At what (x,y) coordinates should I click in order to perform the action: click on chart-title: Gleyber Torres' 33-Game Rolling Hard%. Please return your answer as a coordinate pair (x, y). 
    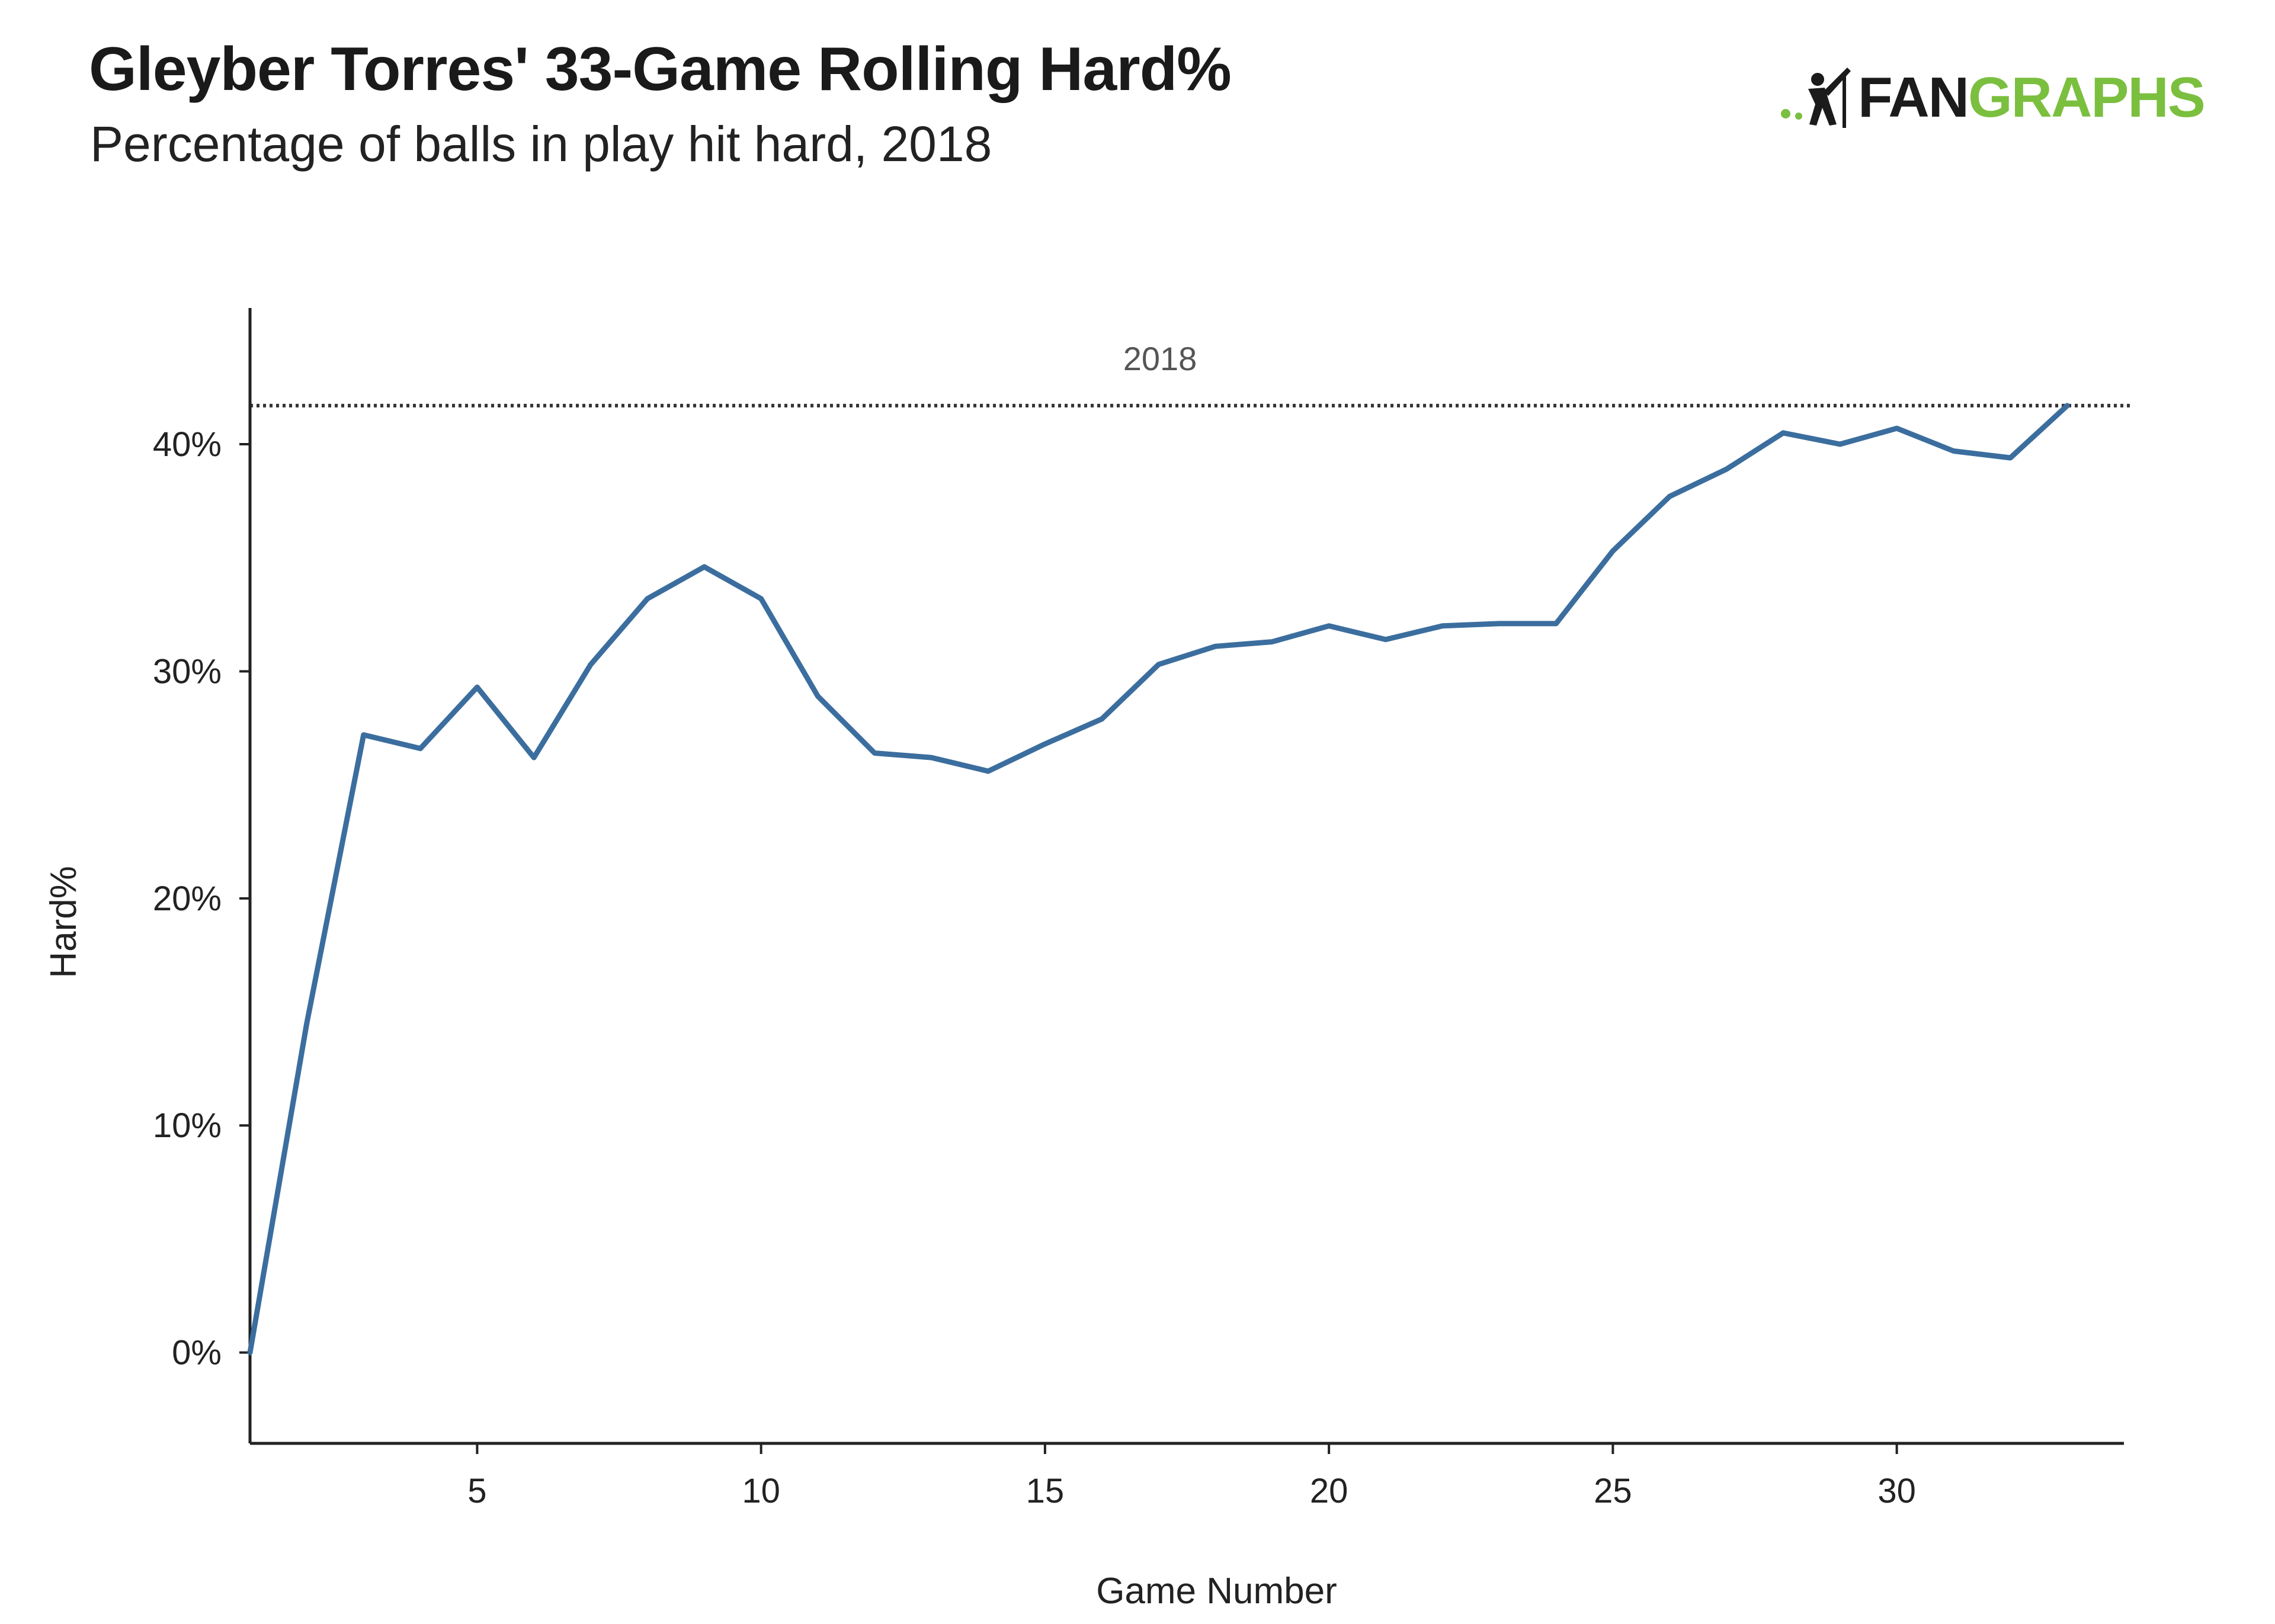
    Looking at the image, I should click on (660, 69).